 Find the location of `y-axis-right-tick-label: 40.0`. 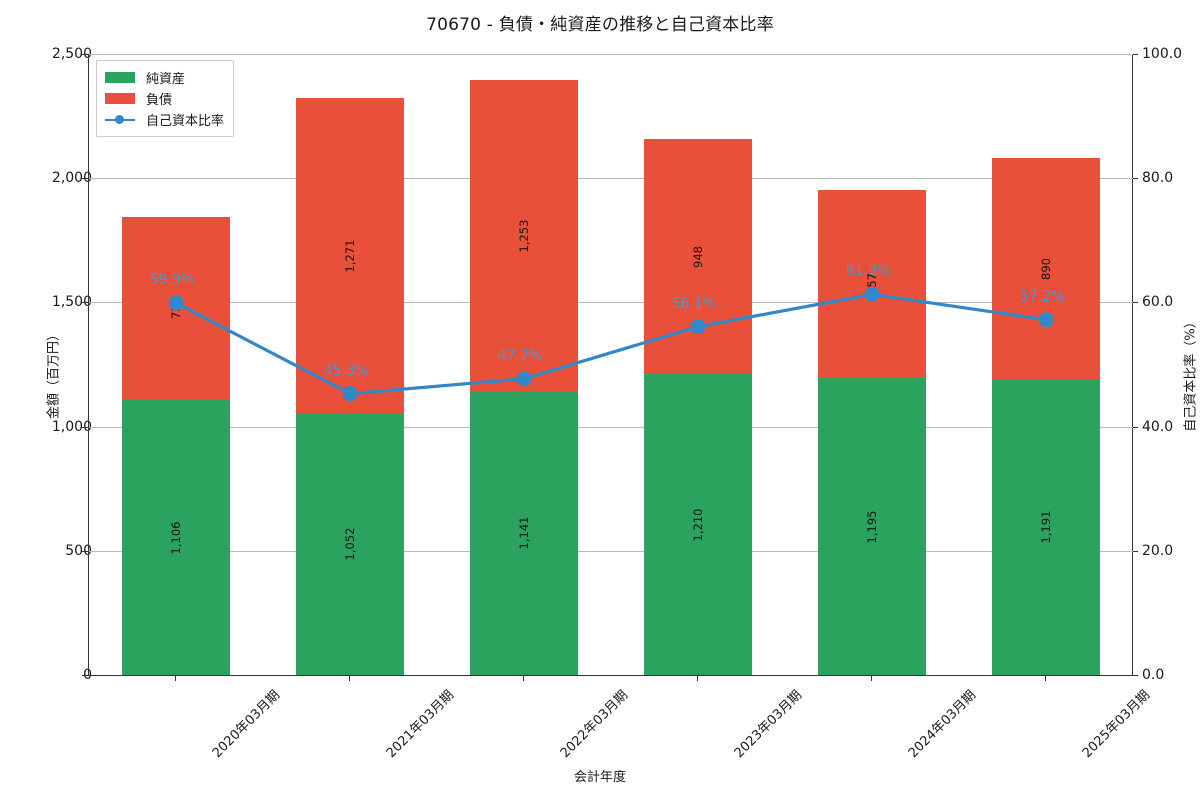

y-axis-right-tick-label: 40.0 is located at coordinates (1158, 426).